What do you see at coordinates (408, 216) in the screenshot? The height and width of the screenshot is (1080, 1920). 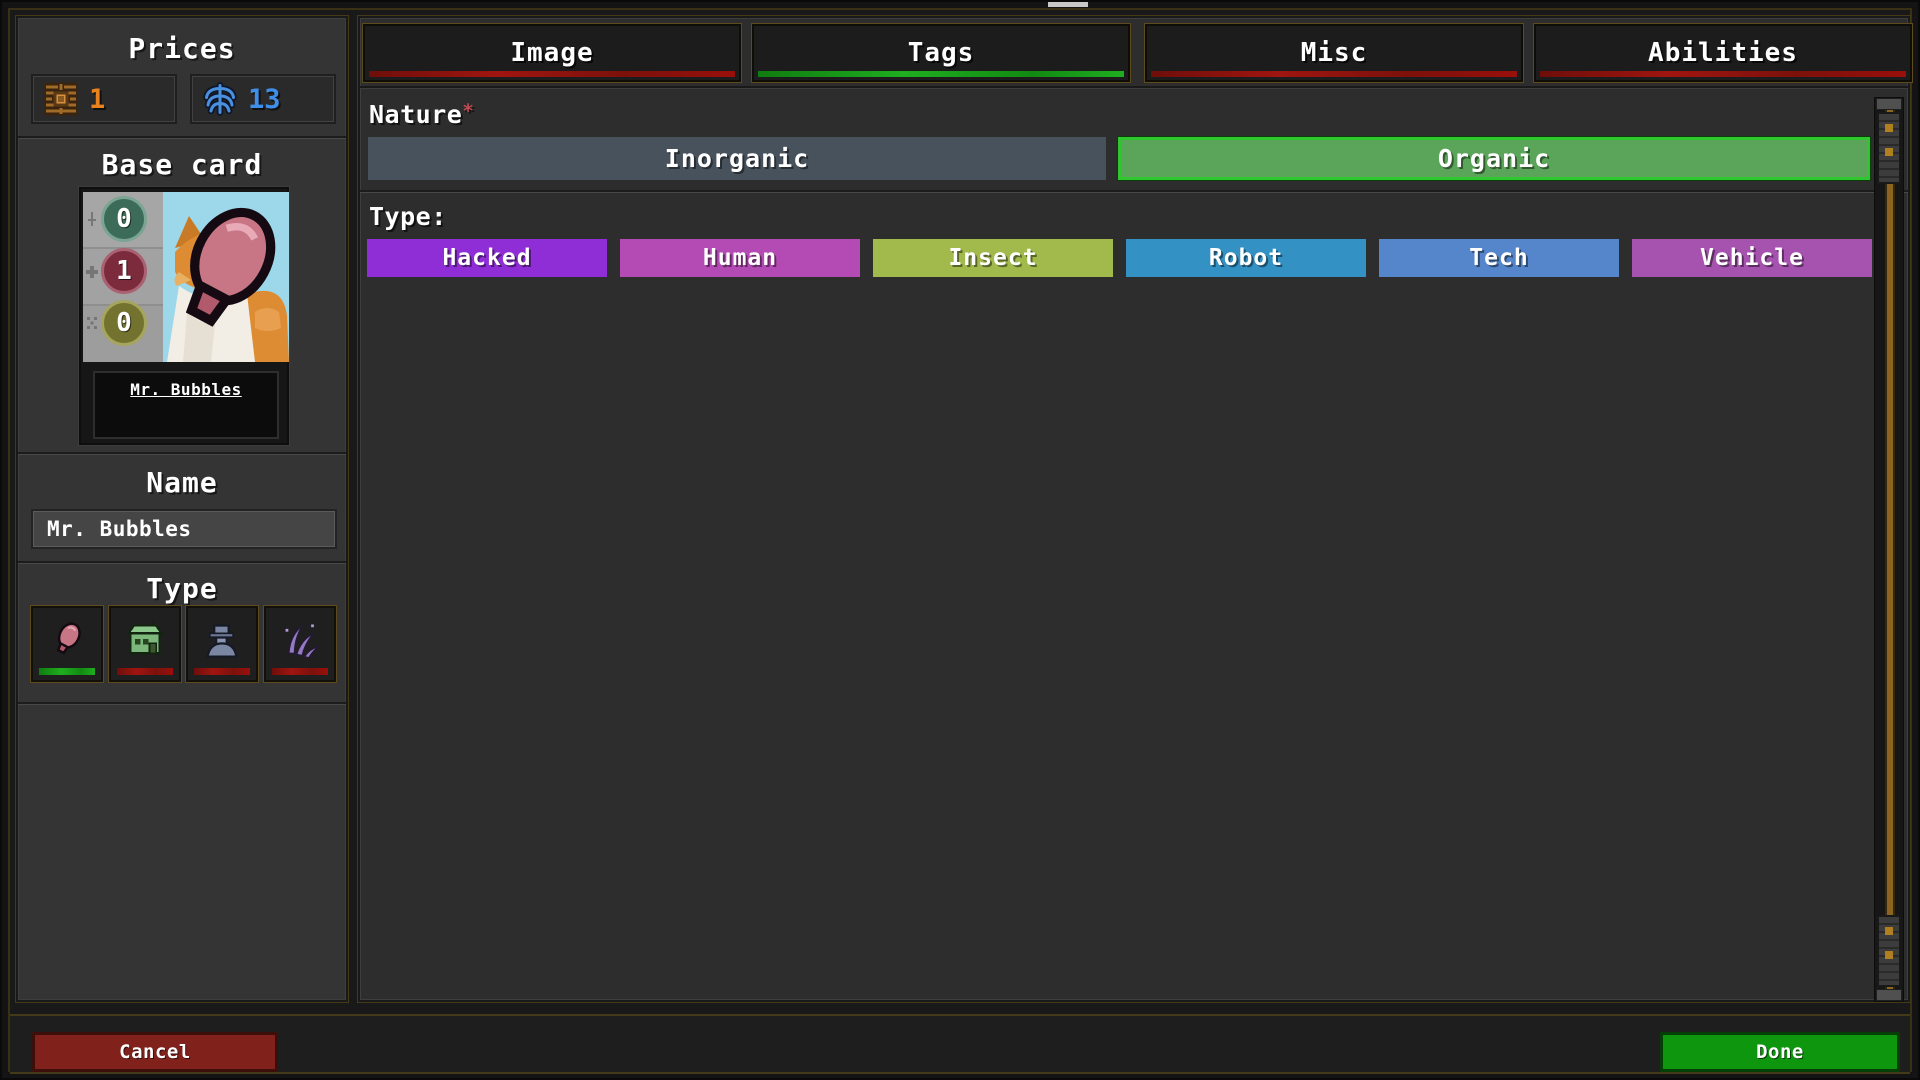 I see `type-tags-label: Type:` at bounding box center [408, 216].